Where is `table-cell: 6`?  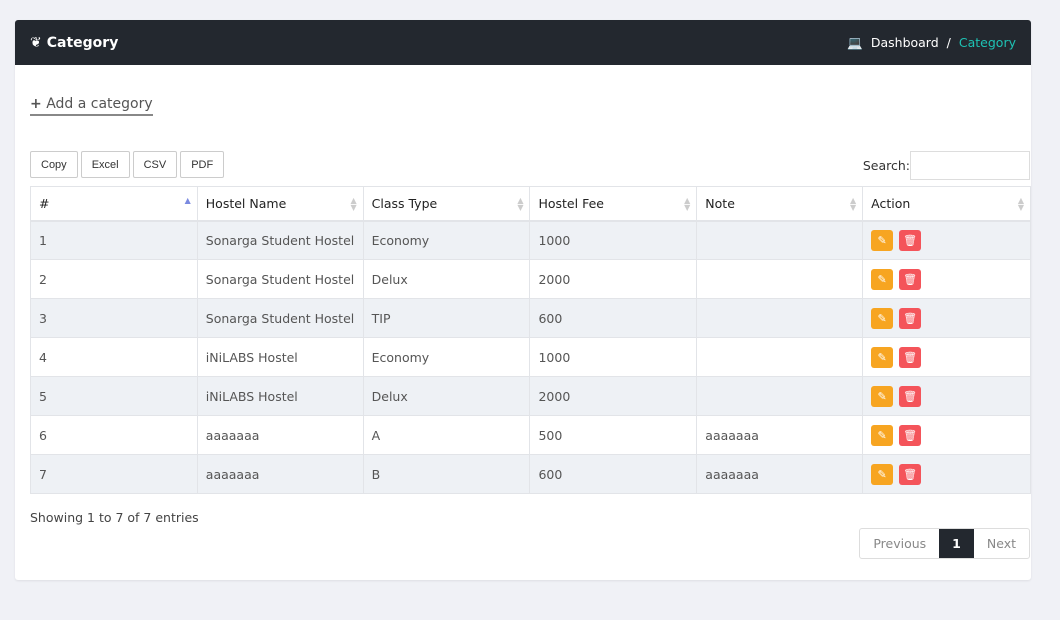 table-cell: 6 is located at coordinates (114, 435).